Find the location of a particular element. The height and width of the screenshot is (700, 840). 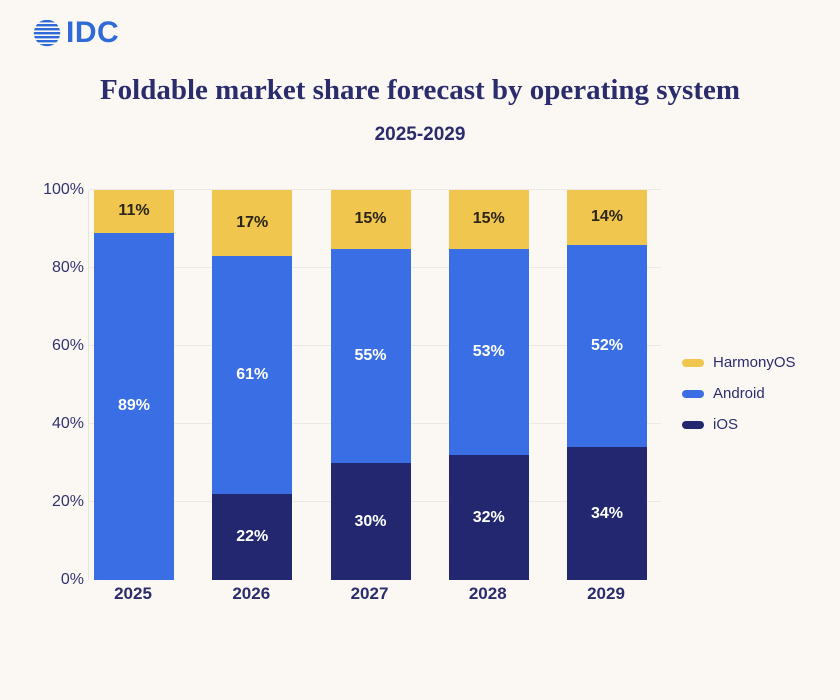

x-tick-label-2029: 2029 is located at coordinates (606, 593).